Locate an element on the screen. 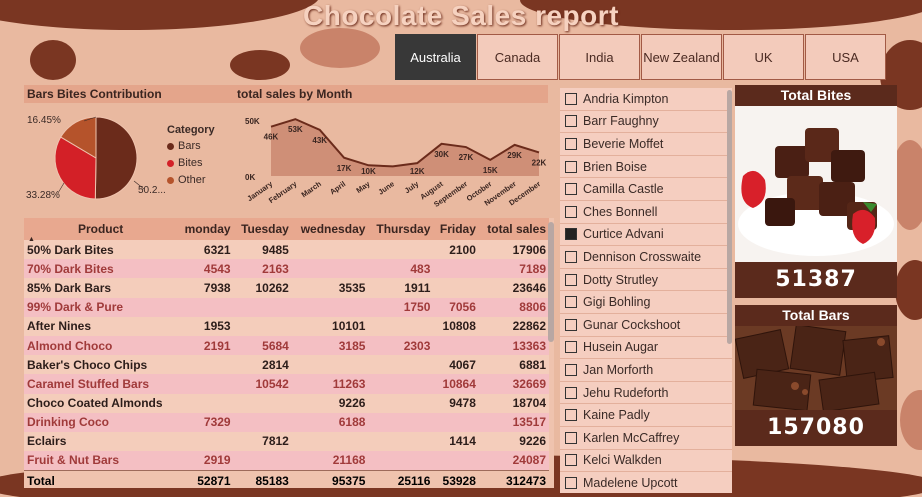 The height and width of the screenshot is (497, 922). sort-arrow-icon: ▲ is located at coordinates (31, 239).